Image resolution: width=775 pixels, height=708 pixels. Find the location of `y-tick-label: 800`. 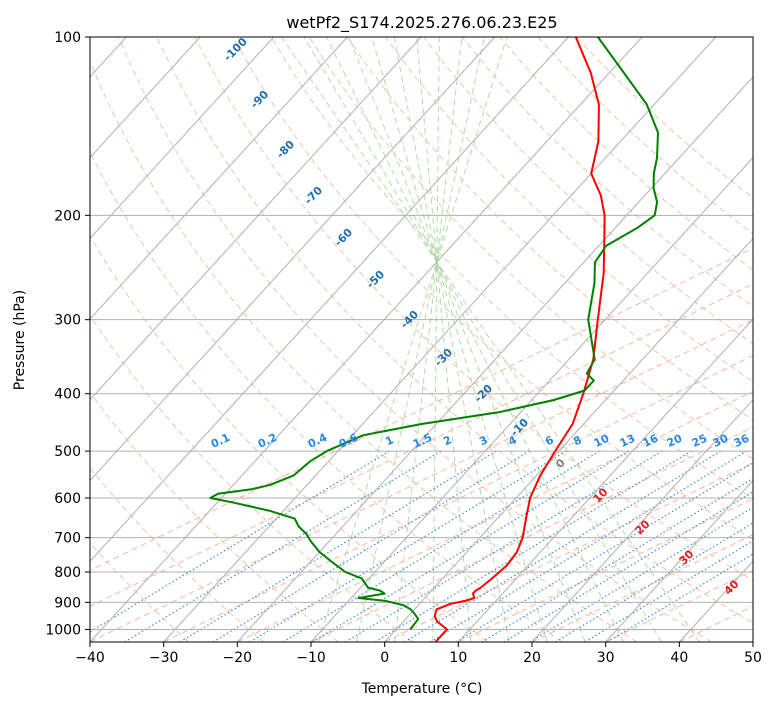

y-tick-label: 800 is located at coordinates (67, 573).